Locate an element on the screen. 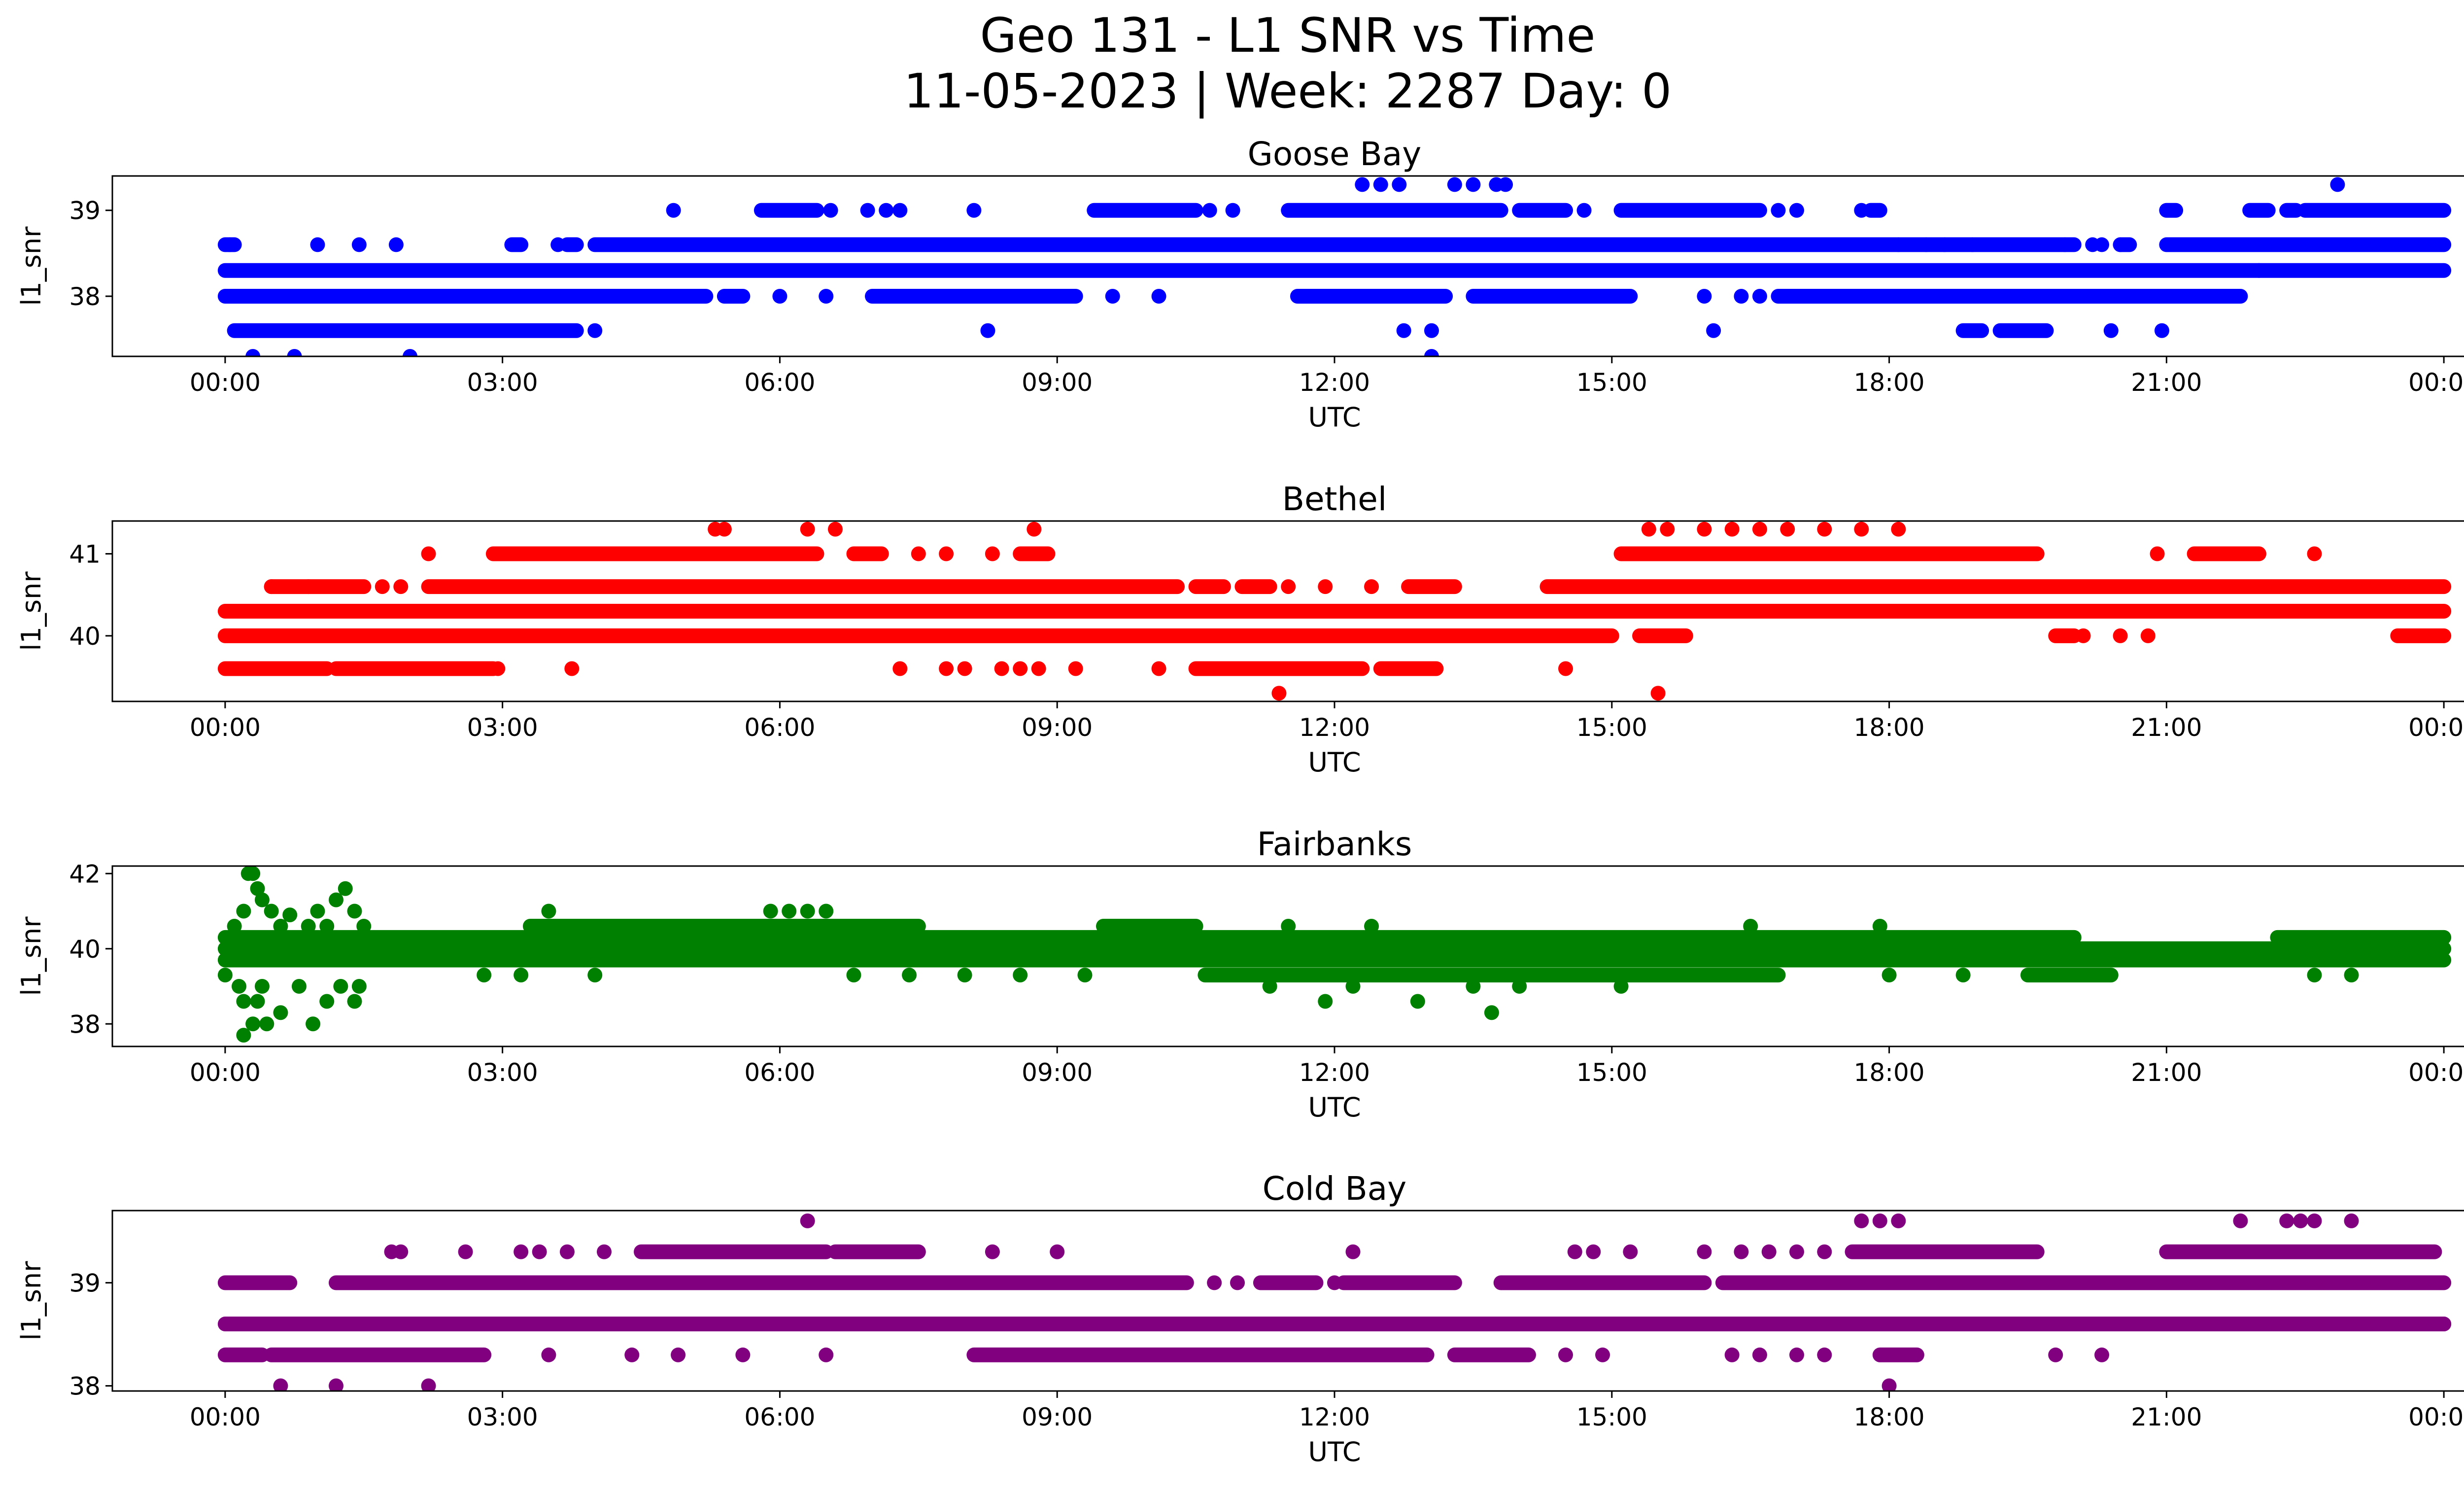 This screenshot has height=1495, width=2464. y-axis-label: l1_snr is located at coordinates (31, 611).